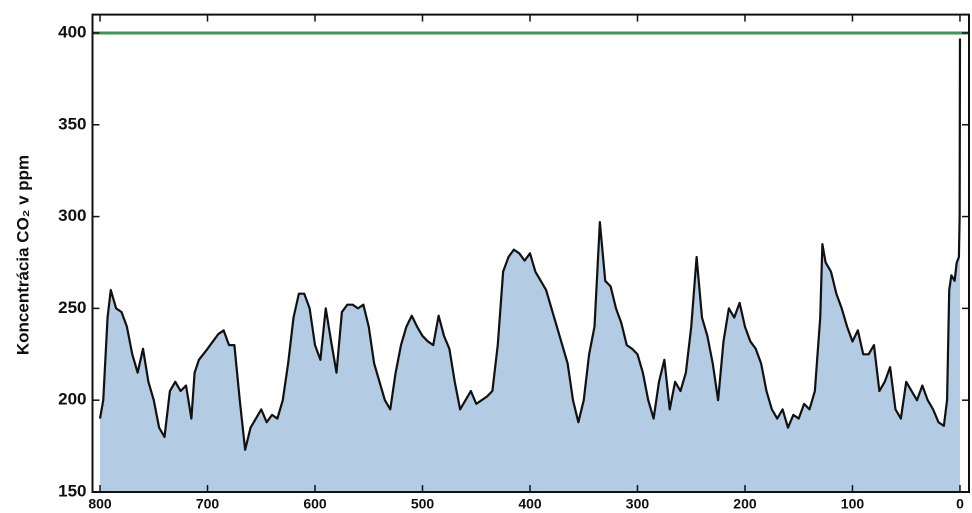 The width and height of the screenshot is (972, 513). Describe the element at coordinates (22, 255) in the screenshot. I see `y-axis-label: Koncentrácia CO₂ v ppm` at that location.